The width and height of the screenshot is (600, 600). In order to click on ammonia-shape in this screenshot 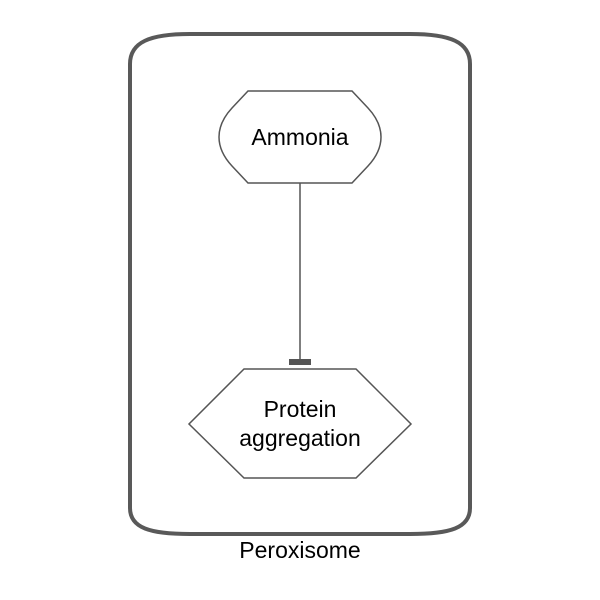, I will do `click(300, 137)`.